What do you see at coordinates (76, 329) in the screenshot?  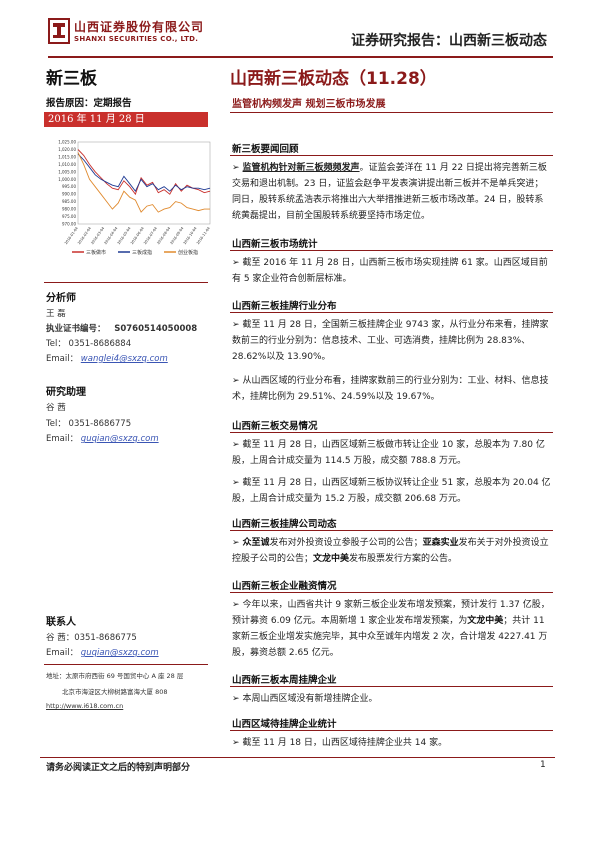 I see `analyst-cert-label: 执业证书编号：` at bounding box center [76, 329].